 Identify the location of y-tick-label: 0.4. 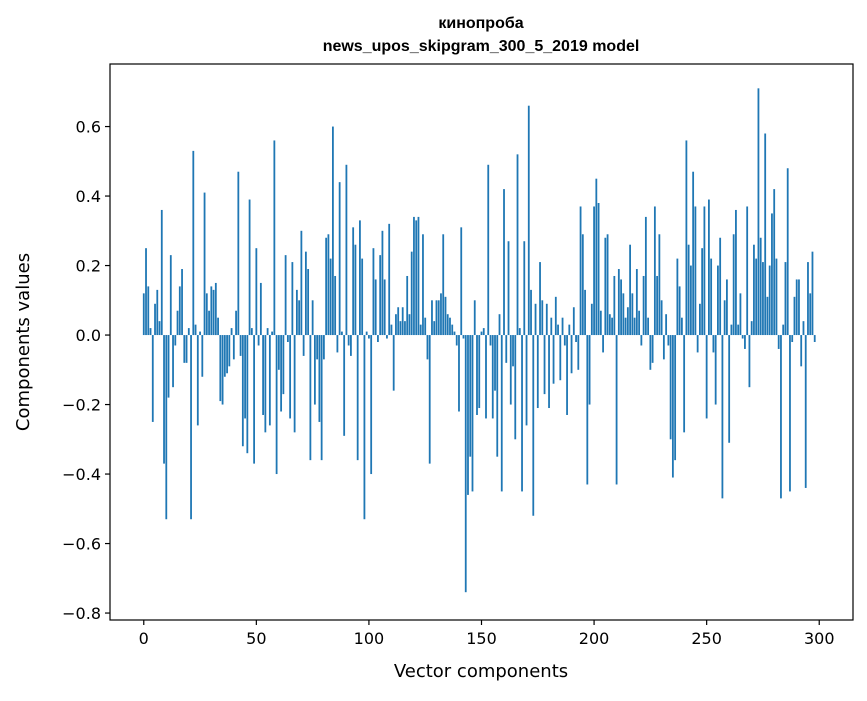
(88, 196).